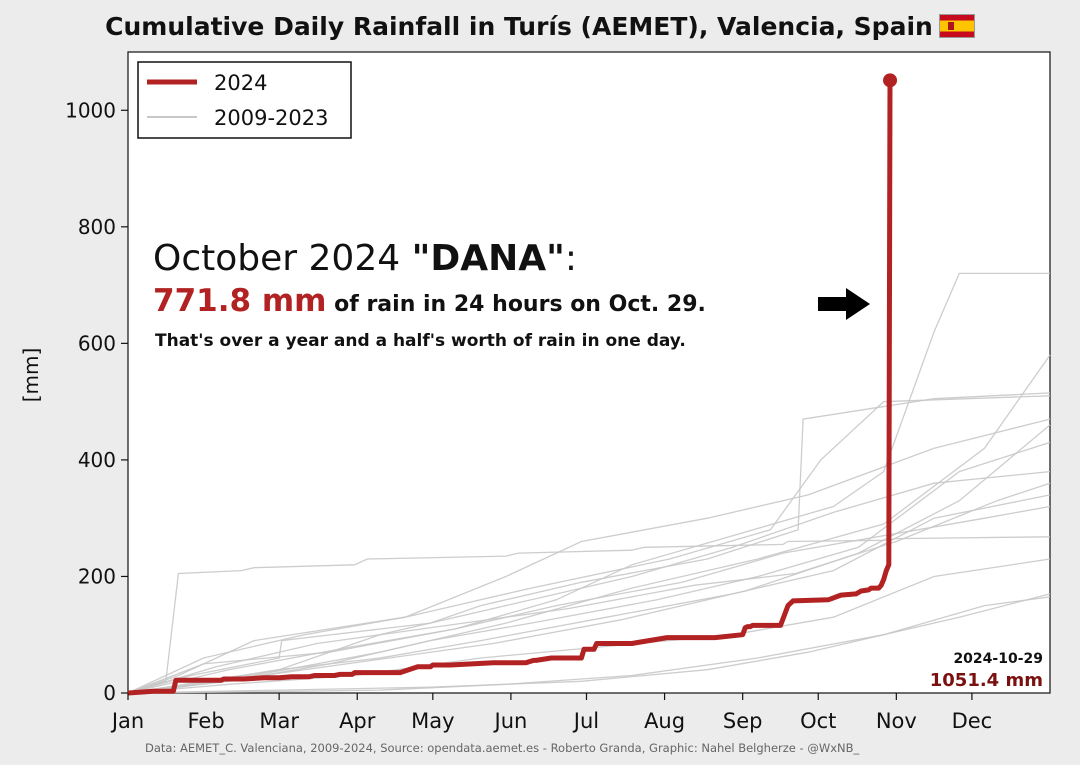  Describe the element at coordinates (357, 721) in the screenshot. I see `x-tick-label: Apr` at that location.